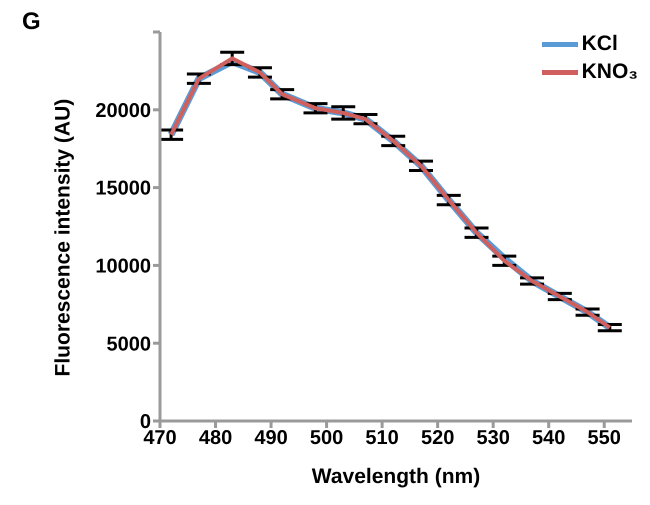 This screenshot has height=505, width=650. Describe the element at coordinates (604, 438) in the screenshot. I see `x-tick-label: 550` at that location.